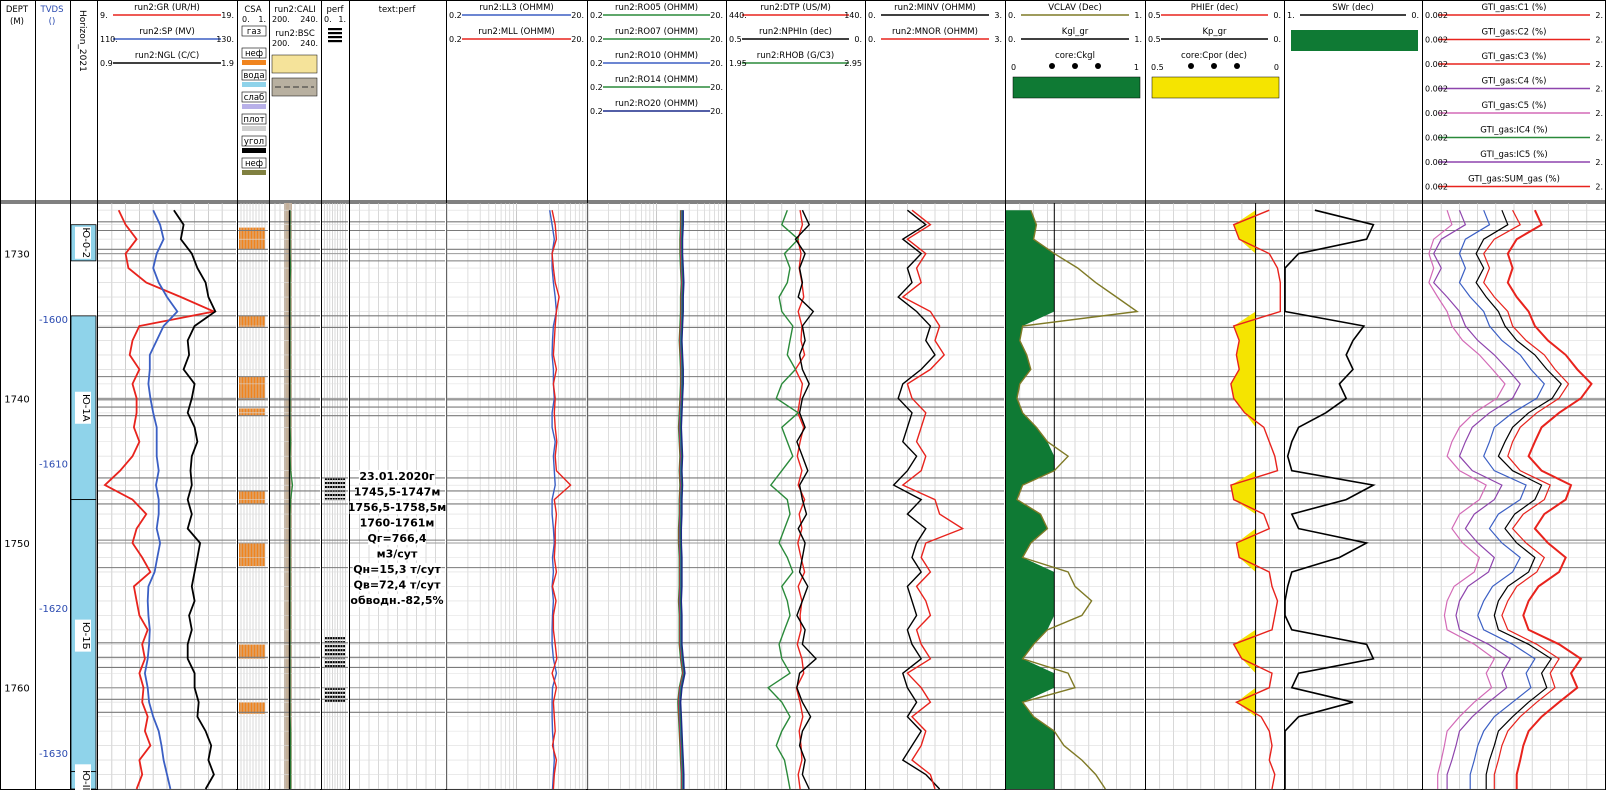  I want to click on text-track-title: text:perf, so click(398, 10).